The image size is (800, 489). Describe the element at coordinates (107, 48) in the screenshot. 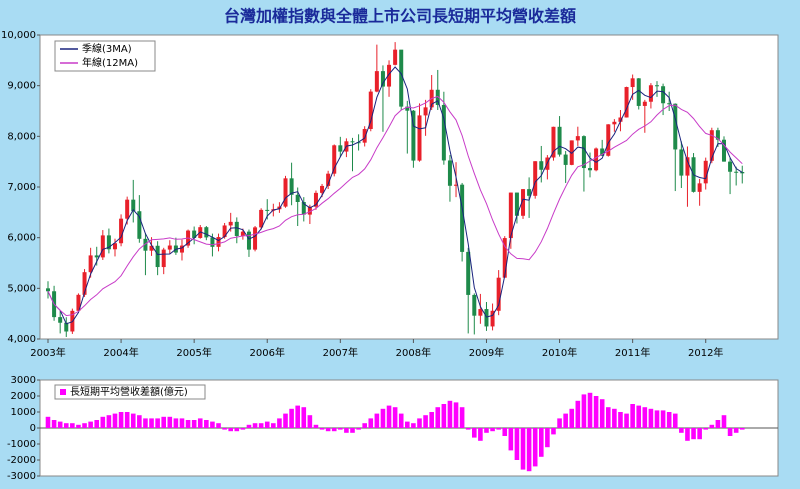

I see `legend-label: 季線(3MA)` at that location.